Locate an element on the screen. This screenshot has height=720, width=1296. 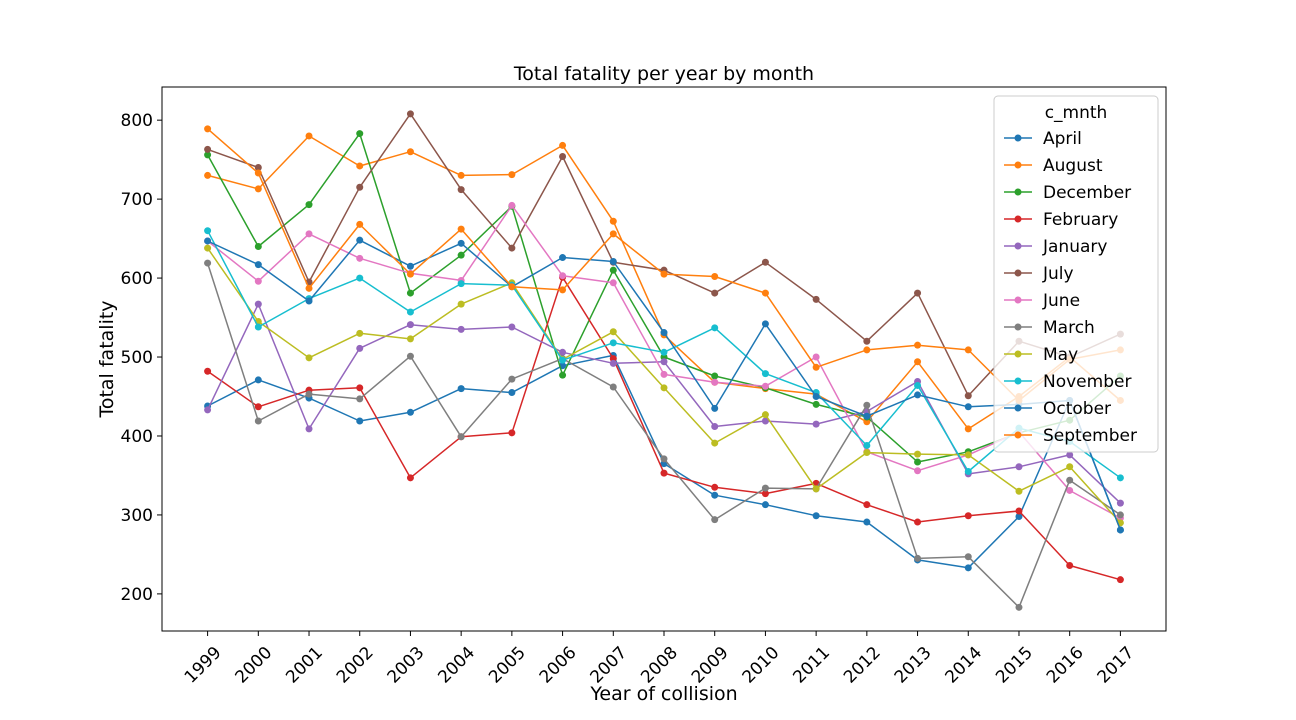
legend-item-february: February is located at coordinates (1061, 220).